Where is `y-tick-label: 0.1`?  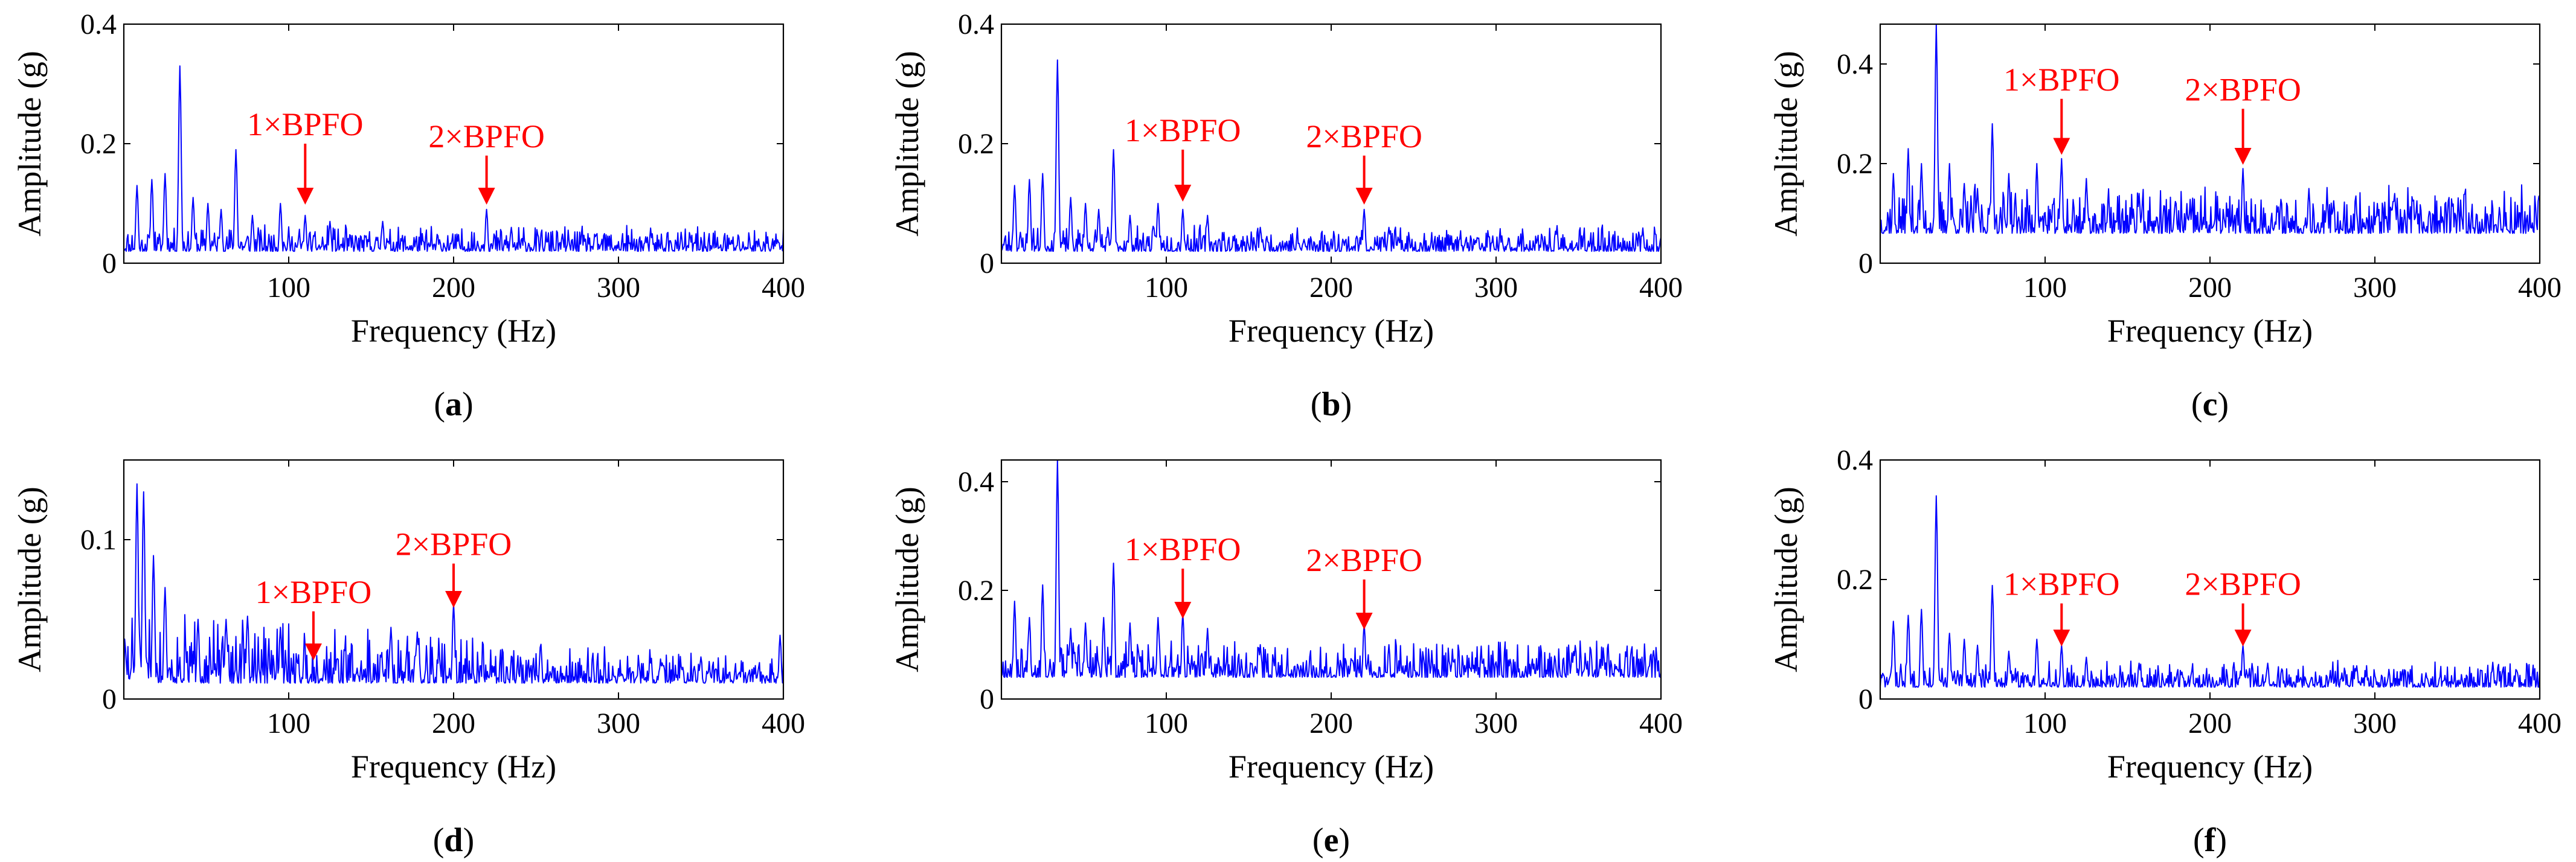
y-tick-label: 0.1 is located at coordinates (98, 540).